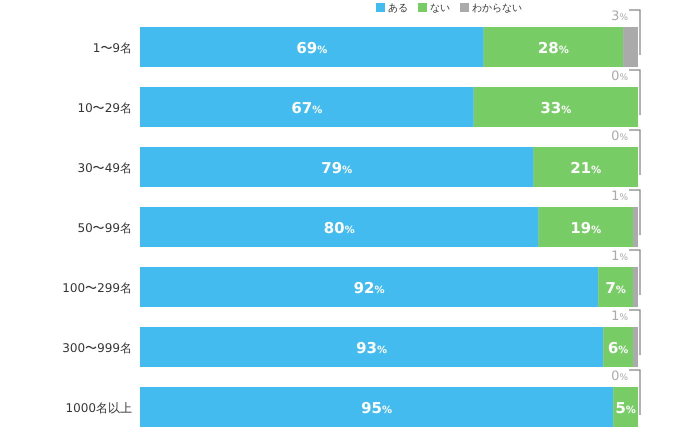 This screenshot has width=688, height=427. Describe the element at coordinates (497, 8) in the screenshot. I see `legend-label: わからない` at that location.